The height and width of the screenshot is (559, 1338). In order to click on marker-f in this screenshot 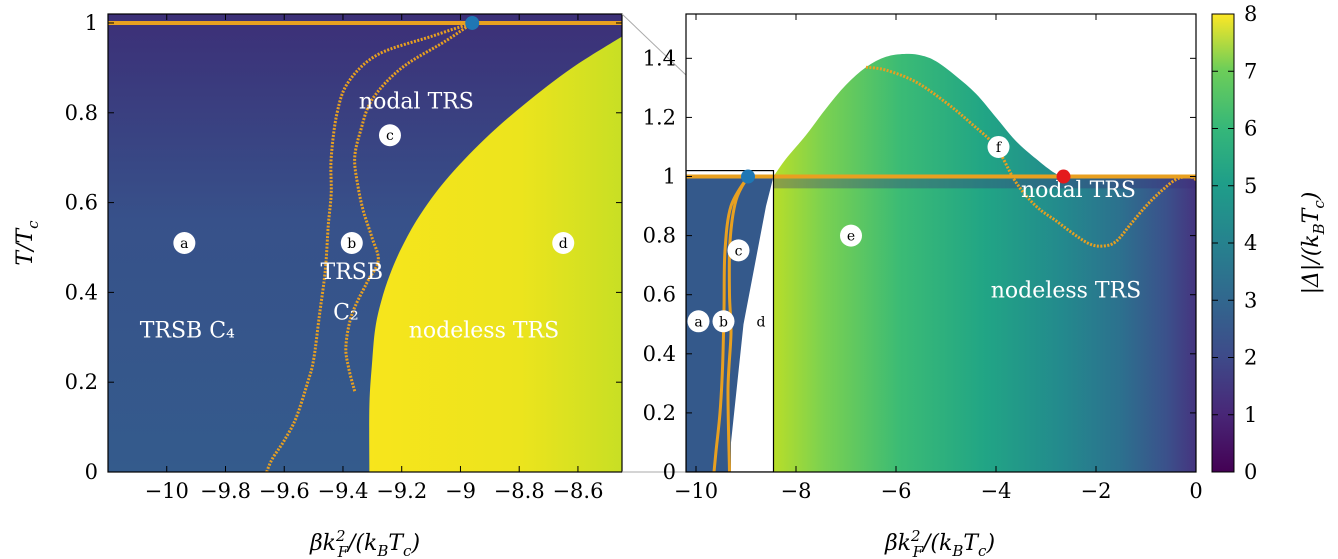, I will do `click(998, 146)`.